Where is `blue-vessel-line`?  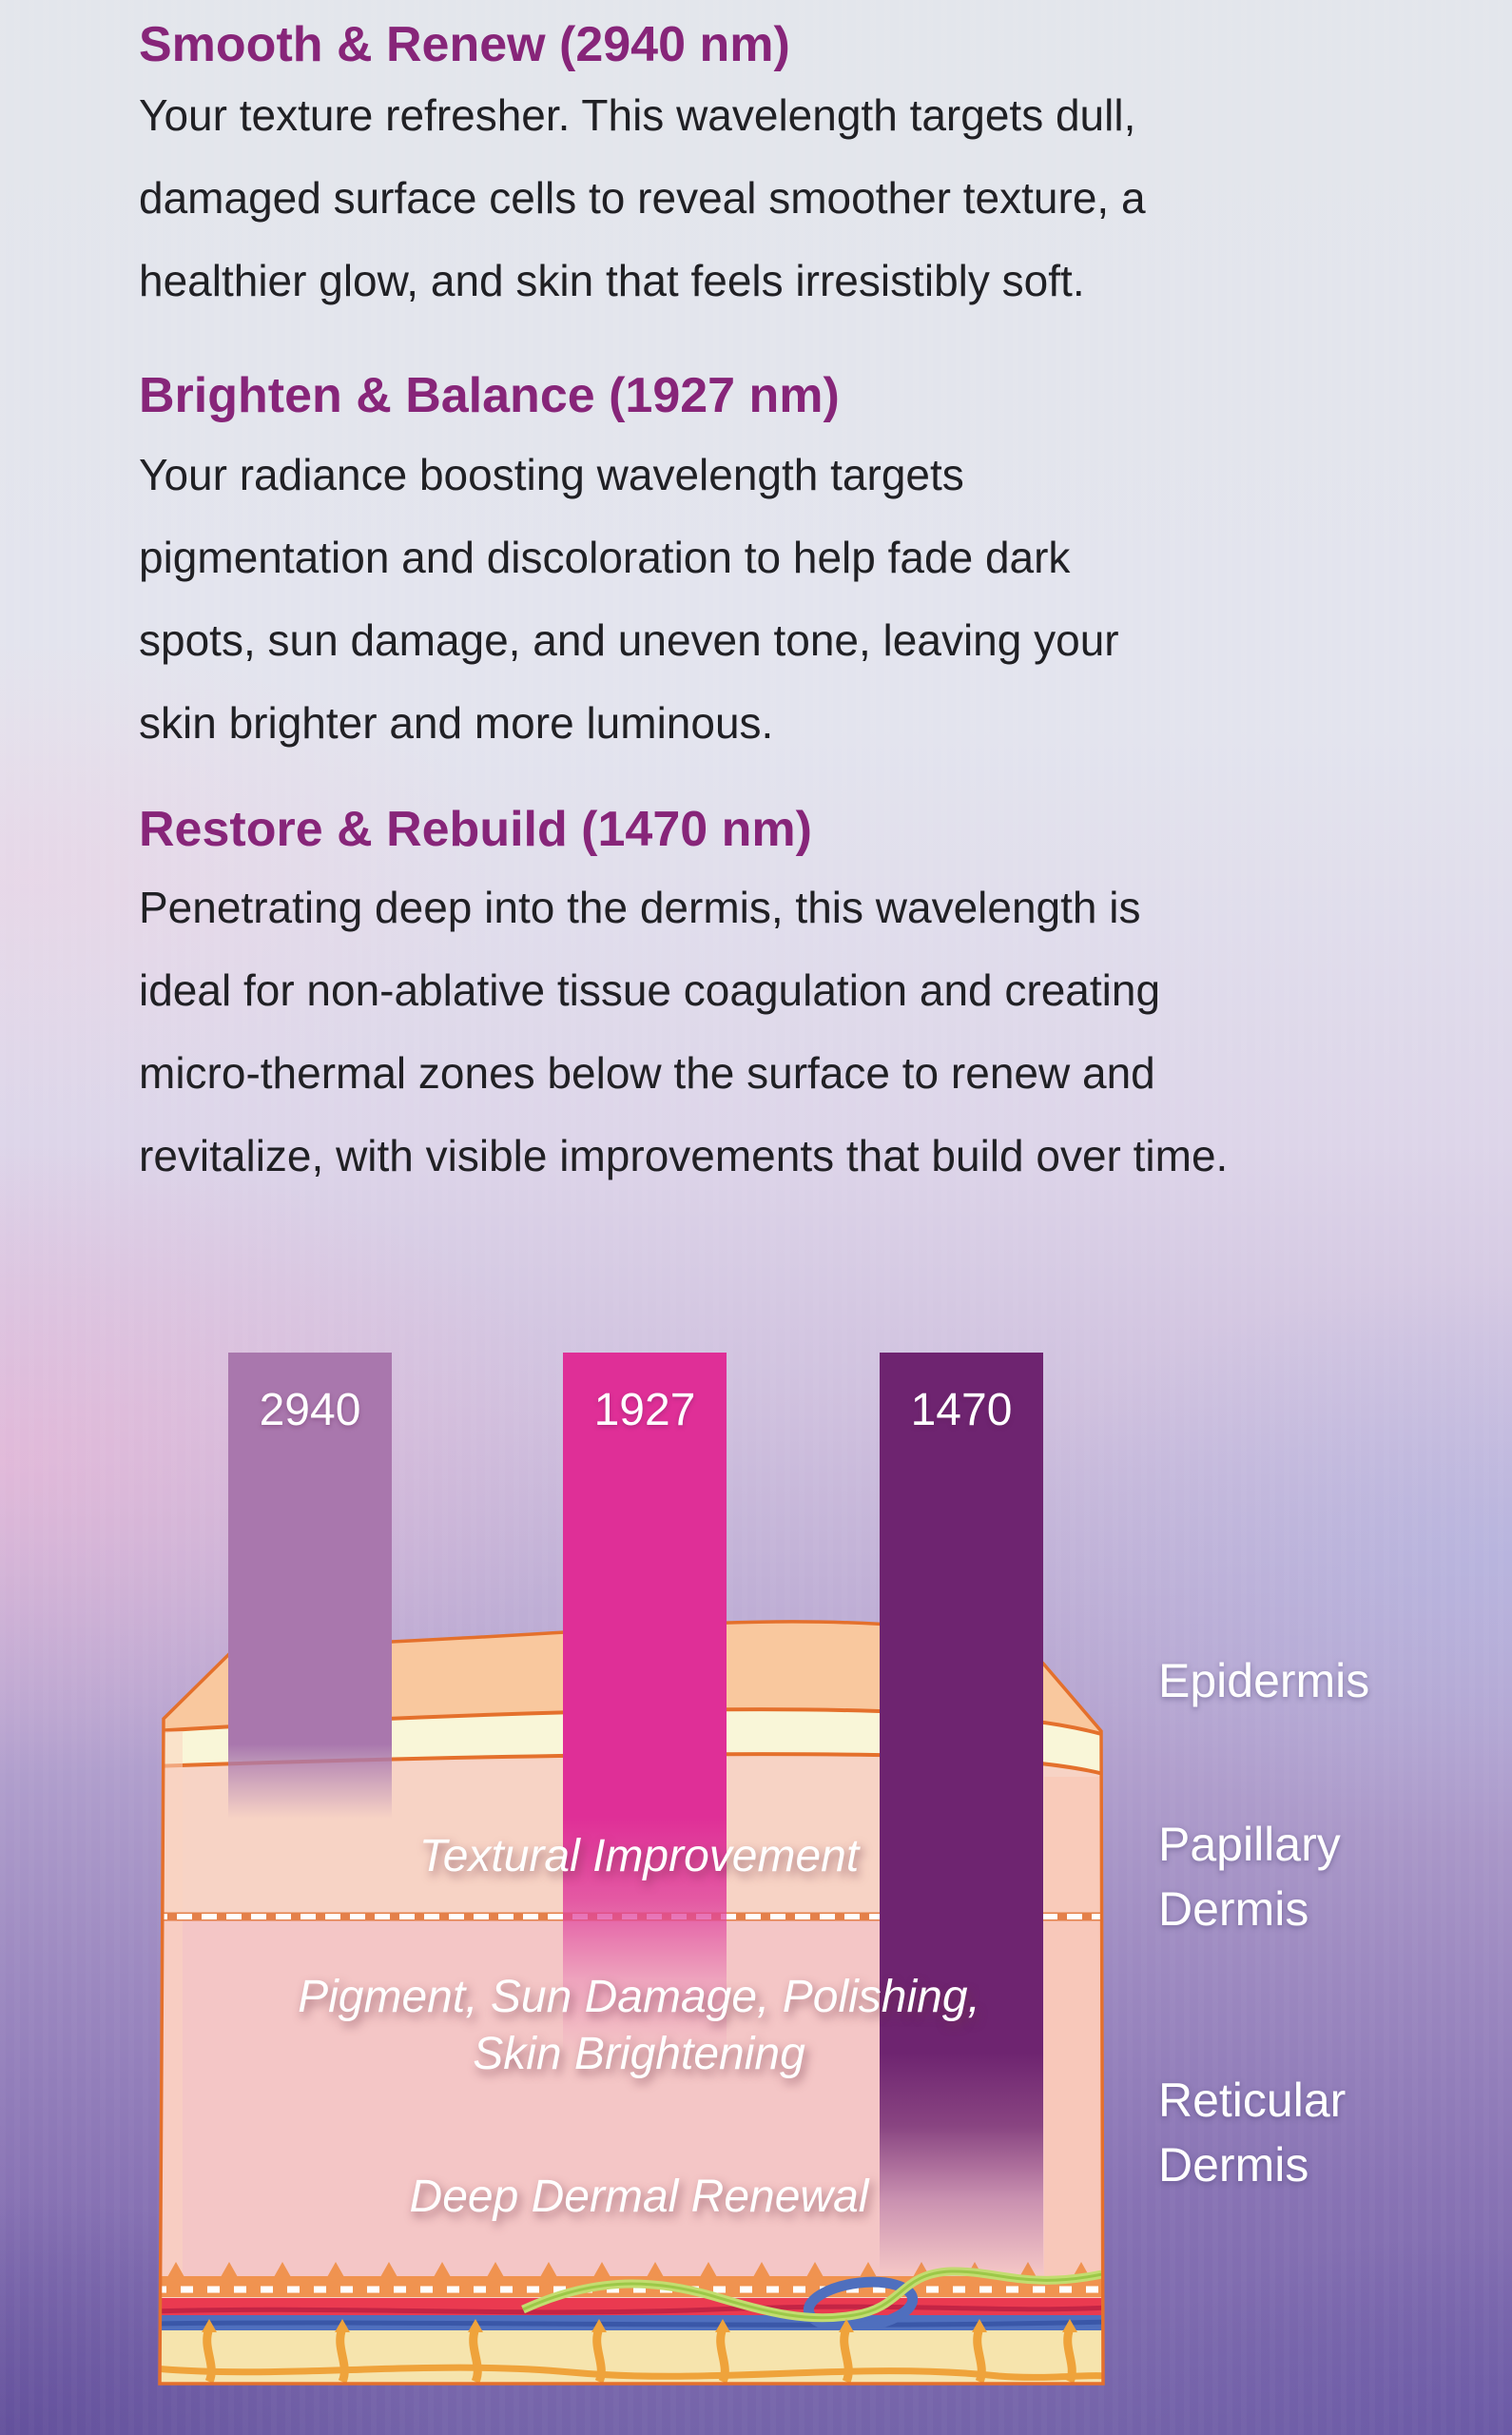 blue-vessel-line is located at coordinates (631, 2323).